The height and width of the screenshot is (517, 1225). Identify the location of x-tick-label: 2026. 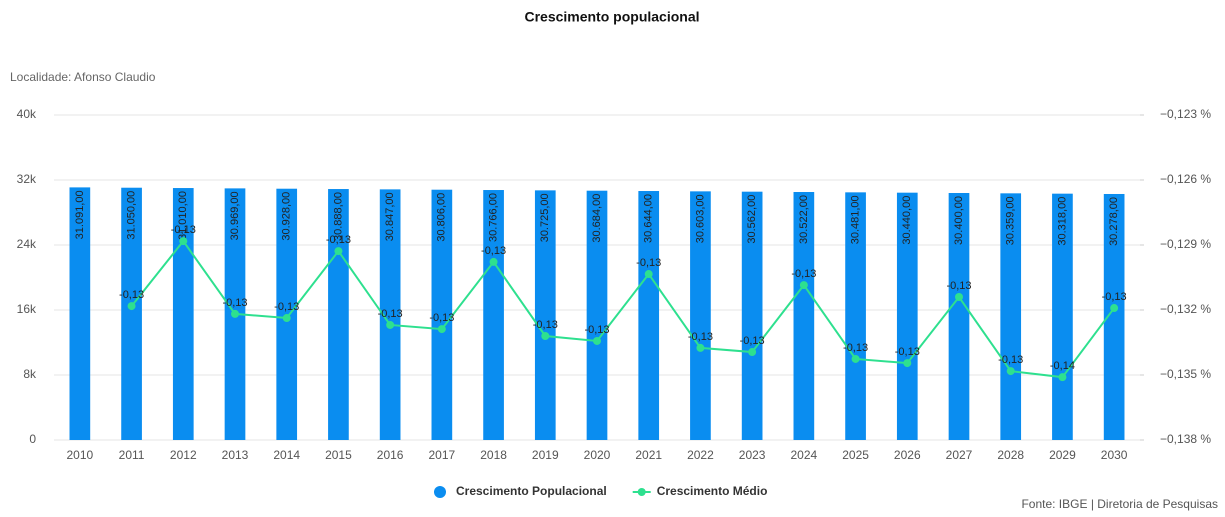
(907, 455).